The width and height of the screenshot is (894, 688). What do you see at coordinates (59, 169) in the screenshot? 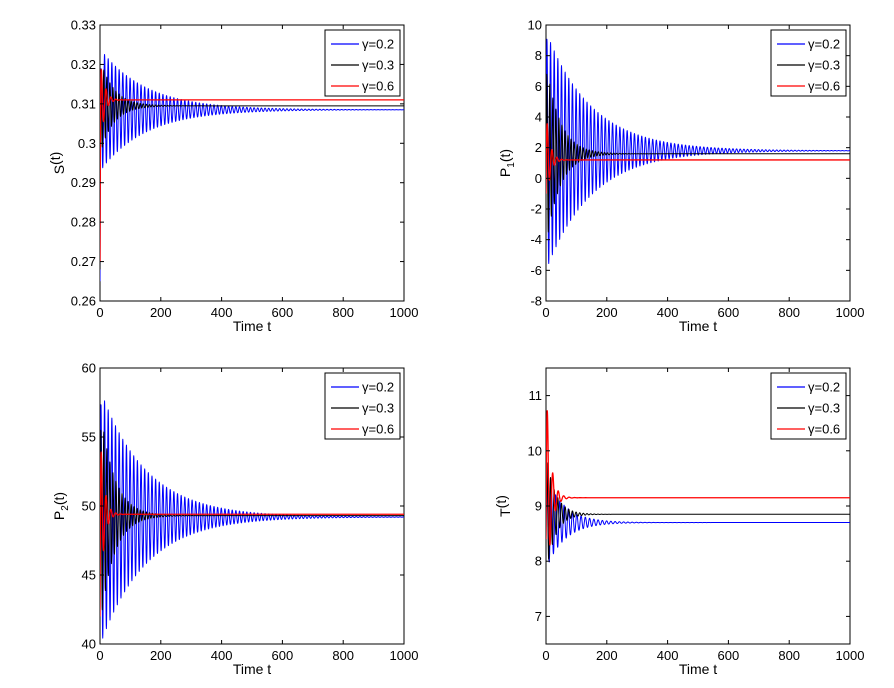
I see `y-axis-label-main: S` at bounding box center [59, 169].